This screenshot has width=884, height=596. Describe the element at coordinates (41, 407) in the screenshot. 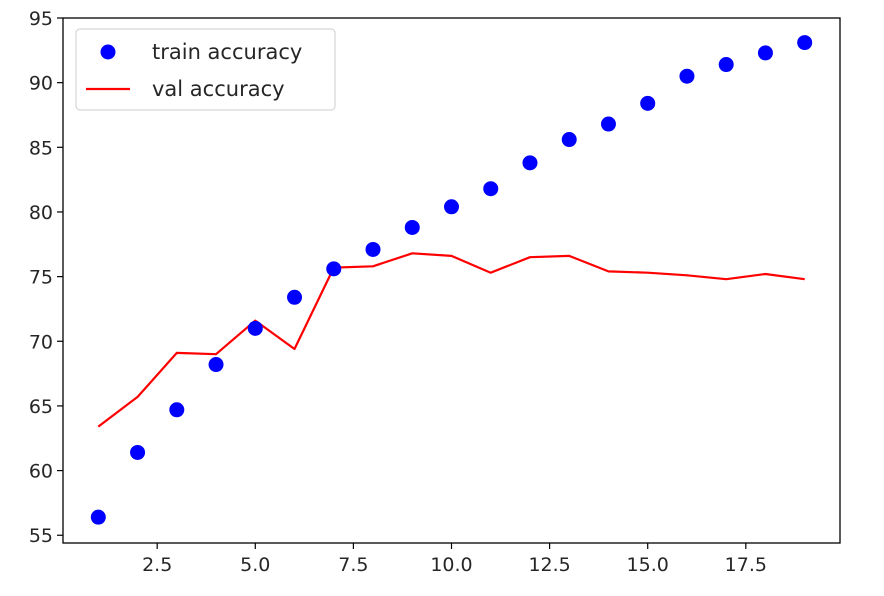

I see `y-tick-label: 65` at that location.